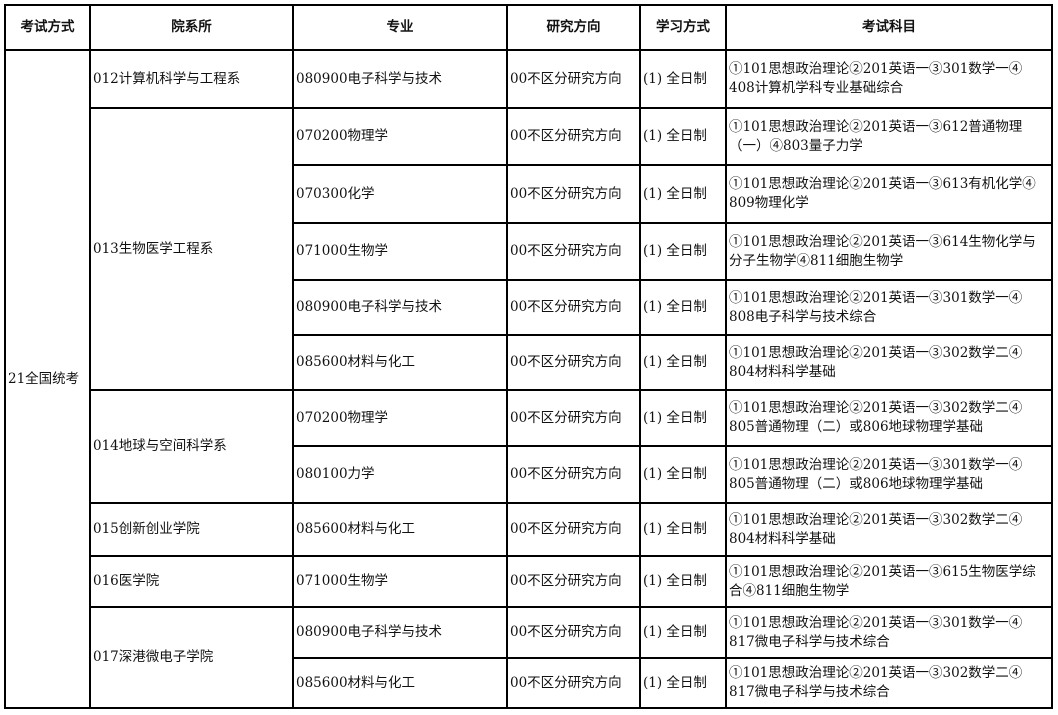 This screenshot has height=715, width=1058. Describe the element at coordinates (573, 27) in the screenshot. I see `header-direction: 研究方向` at that location.